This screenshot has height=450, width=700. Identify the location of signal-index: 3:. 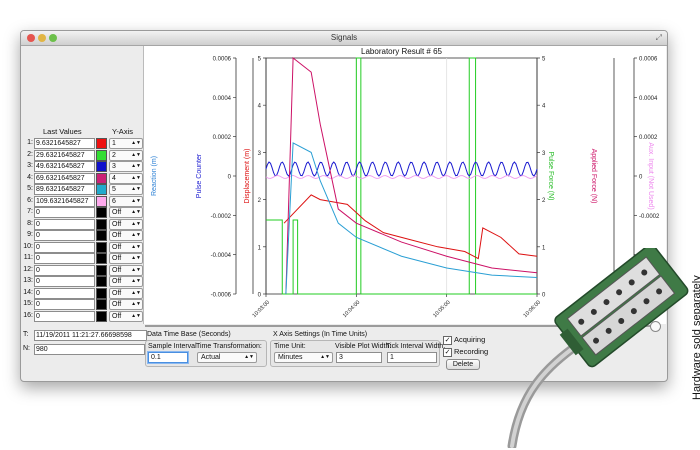
(30, 165).